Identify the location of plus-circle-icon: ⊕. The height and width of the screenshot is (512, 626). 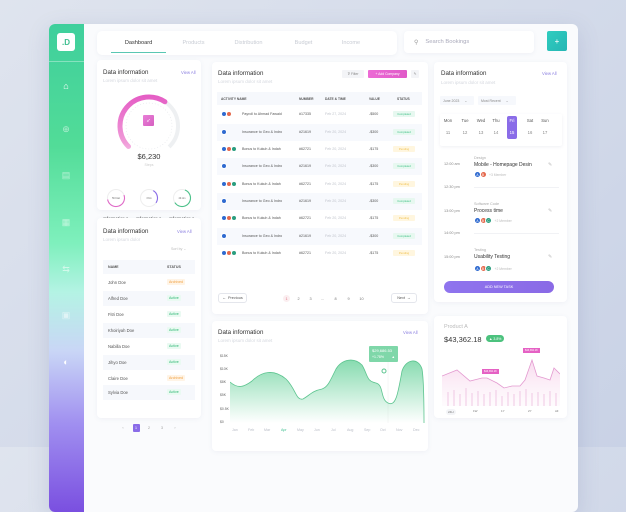
(66, 128).